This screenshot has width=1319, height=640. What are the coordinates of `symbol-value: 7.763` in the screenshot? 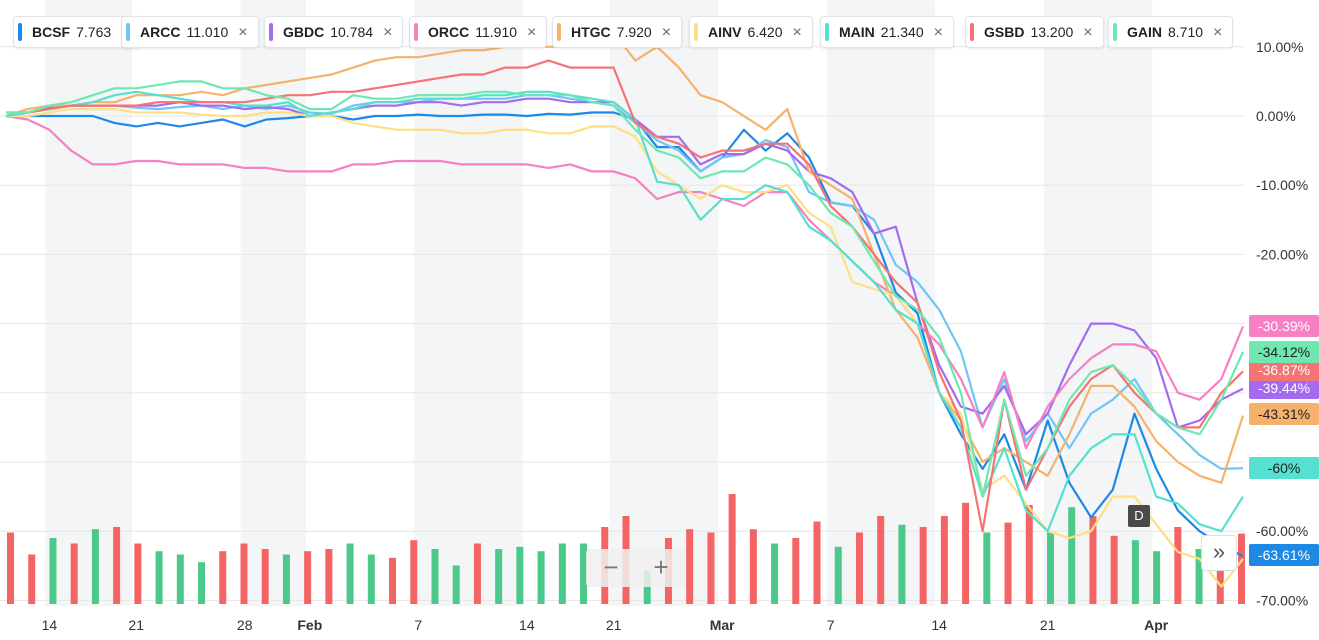 It's located at (94, 32).